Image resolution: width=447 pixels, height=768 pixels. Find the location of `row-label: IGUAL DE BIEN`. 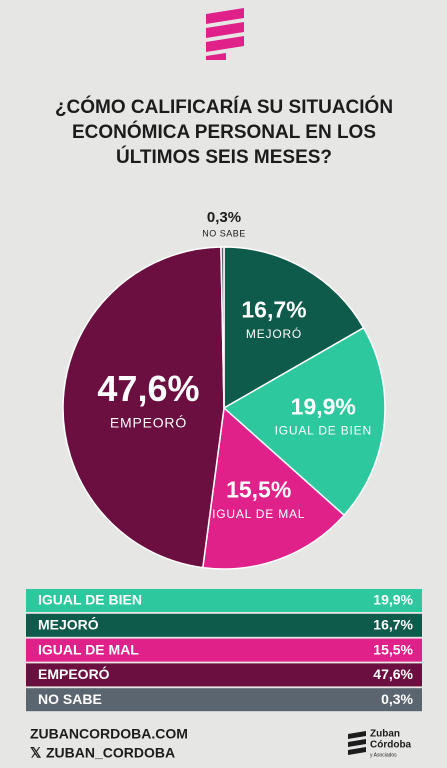

row-label: IGUAL DE BIEN is located at coordinates (90, 600).